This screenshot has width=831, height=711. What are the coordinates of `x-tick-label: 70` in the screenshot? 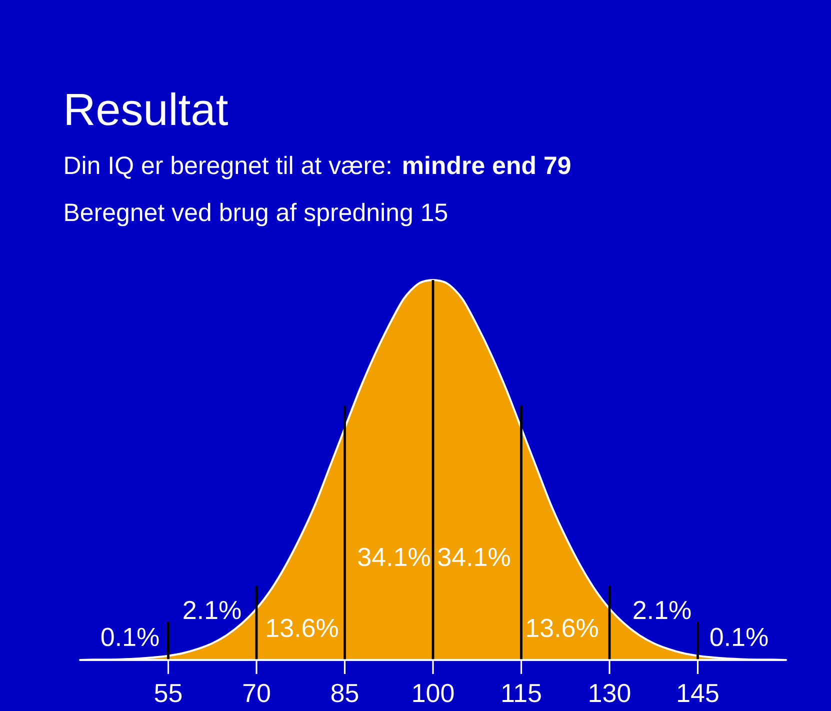 It's located at (256, 693).